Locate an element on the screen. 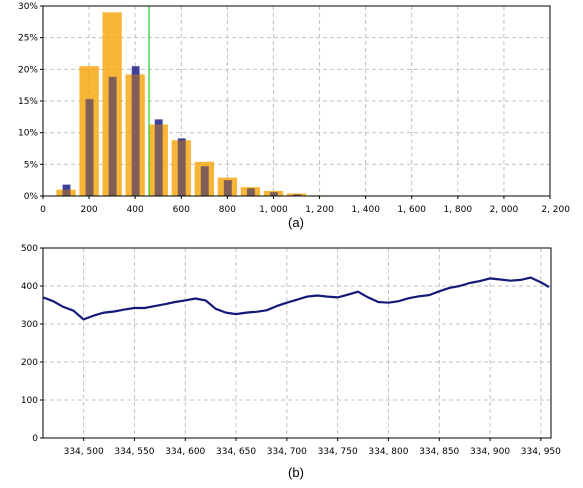 The image size is (583, 488). chart-a-y-tick-label: 15% is located at coordinates (28, 102).